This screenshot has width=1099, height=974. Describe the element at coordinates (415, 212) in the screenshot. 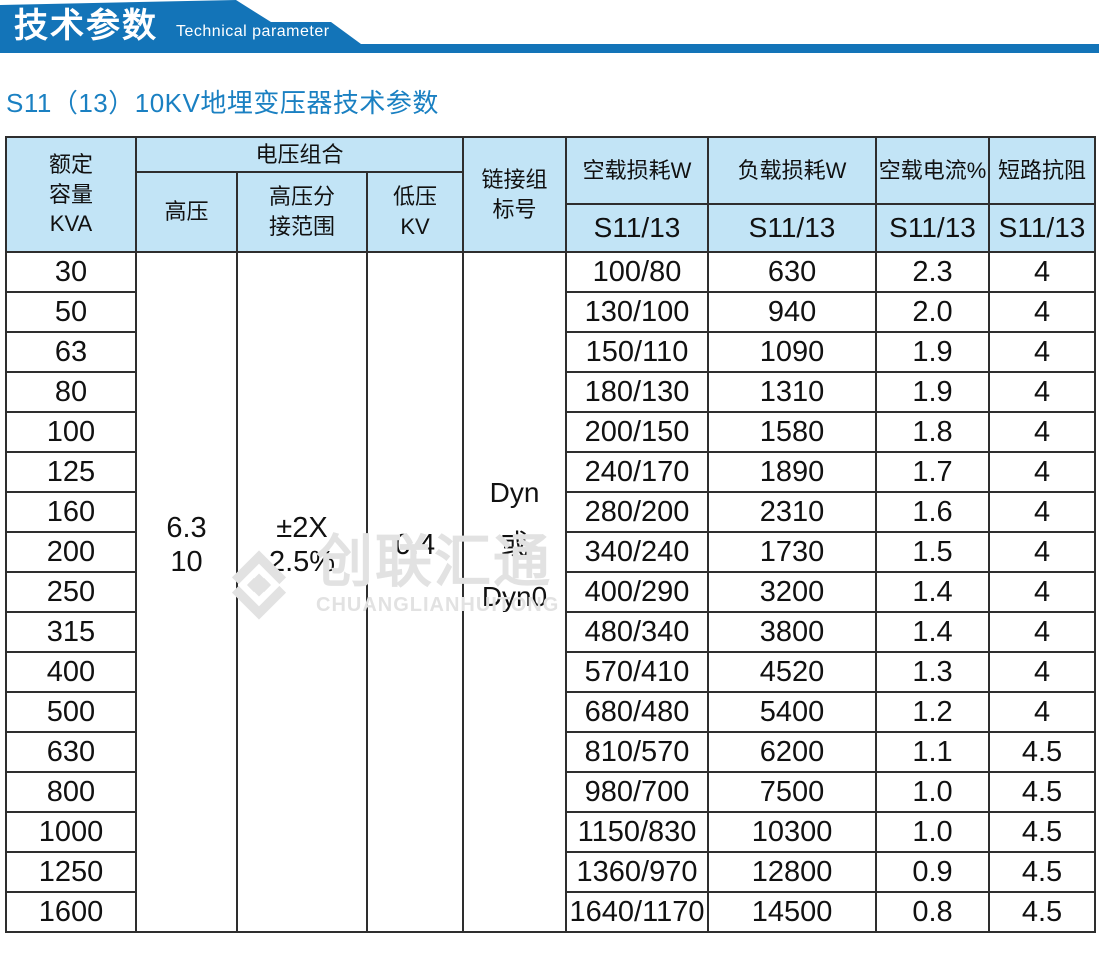

I see `header-lv: 低压 KV` at that location.